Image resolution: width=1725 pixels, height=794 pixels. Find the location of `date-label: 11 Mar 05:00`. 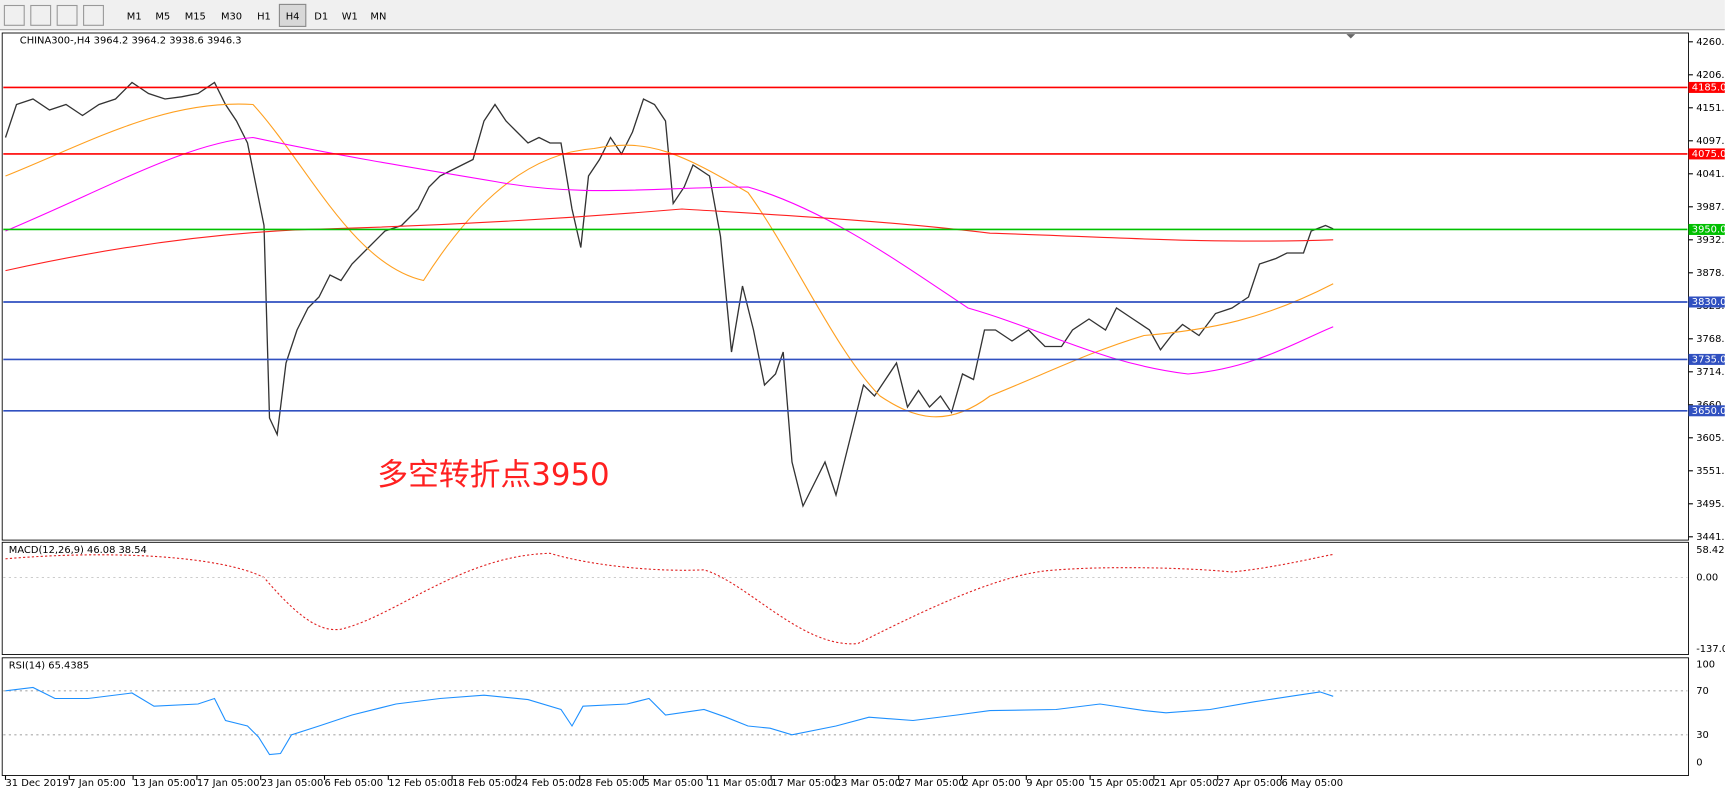

date-label: 11 Mar 05:00 is located at coordinates (740, 783).